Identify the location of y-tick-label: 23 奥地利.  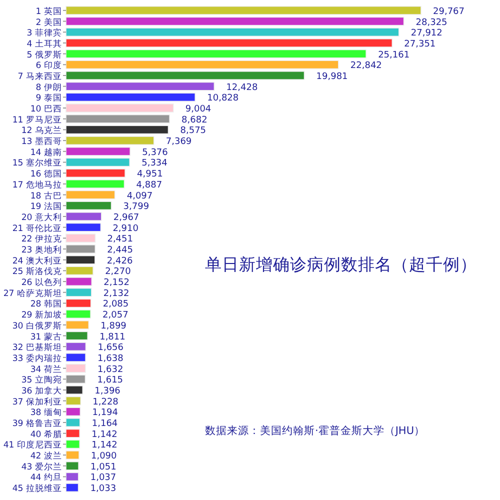
(41, 250).